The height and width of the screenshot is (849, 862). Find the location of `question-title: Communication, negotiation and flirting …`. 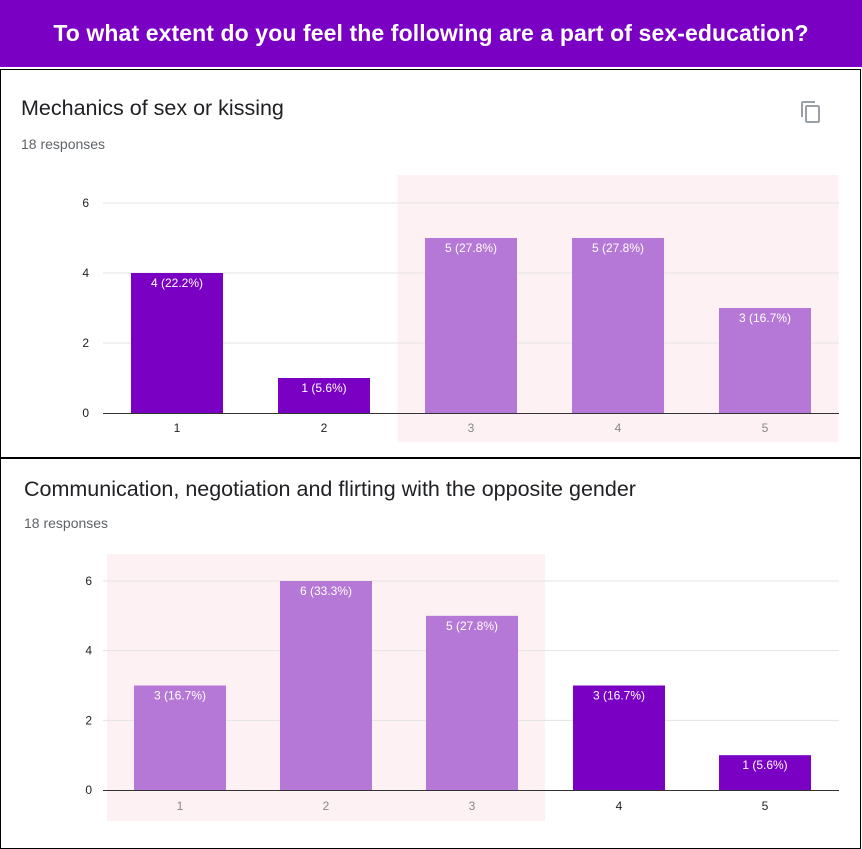

question-title: Communication, negotiation and flirting … is located at coordinates (330, 489).